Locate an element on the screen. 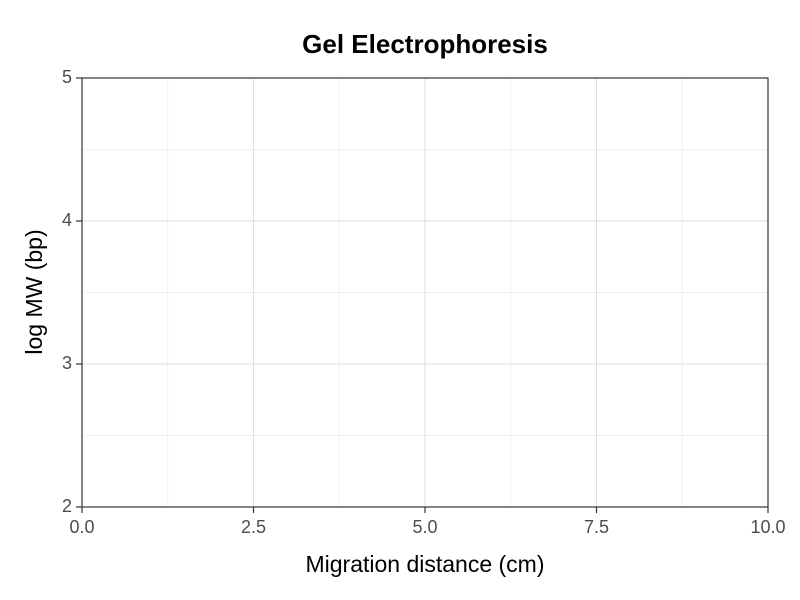  y-axis-title: log MW (bp) is located at coordinates (34, 291).